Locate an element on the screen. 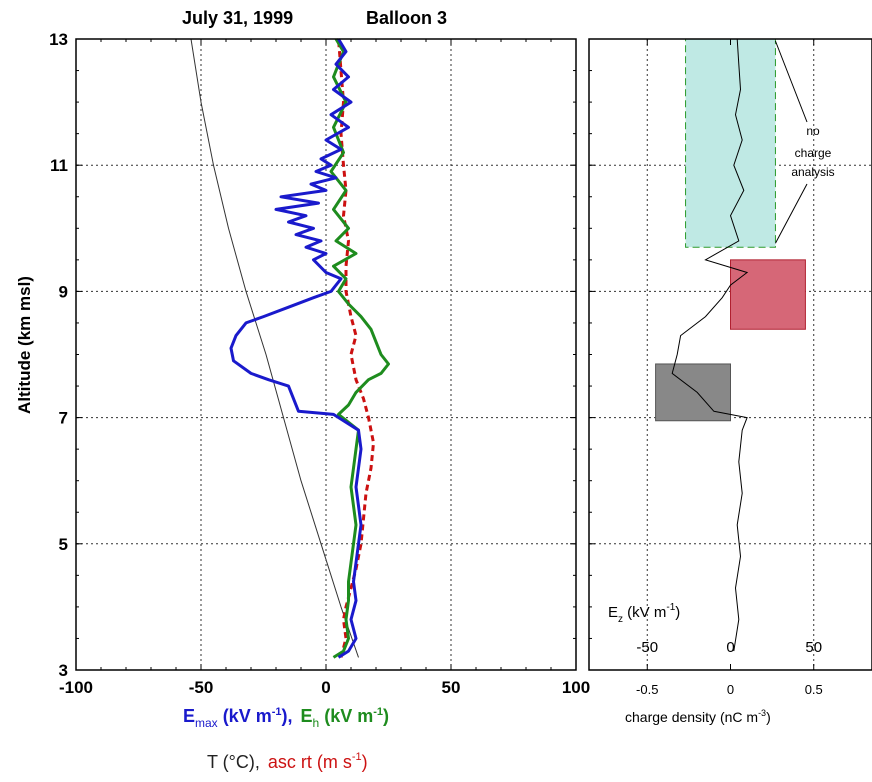 Image resolution: width=872 pixels, height=782 pixels. charge-box-no-analysis is located at coordinates (730, 143).